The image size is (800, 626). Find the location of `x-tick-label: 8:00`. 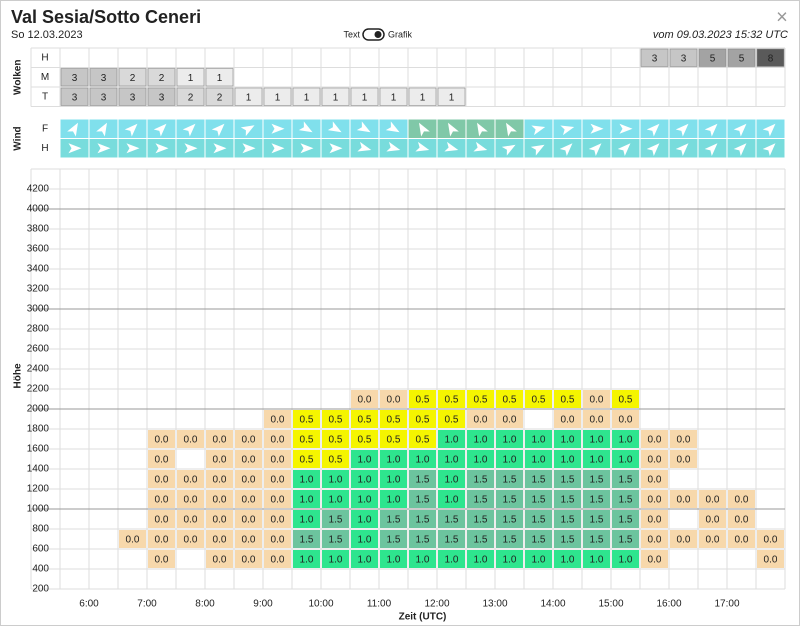

x-tick-label: 8:00 is located at coordinates (205, 604).